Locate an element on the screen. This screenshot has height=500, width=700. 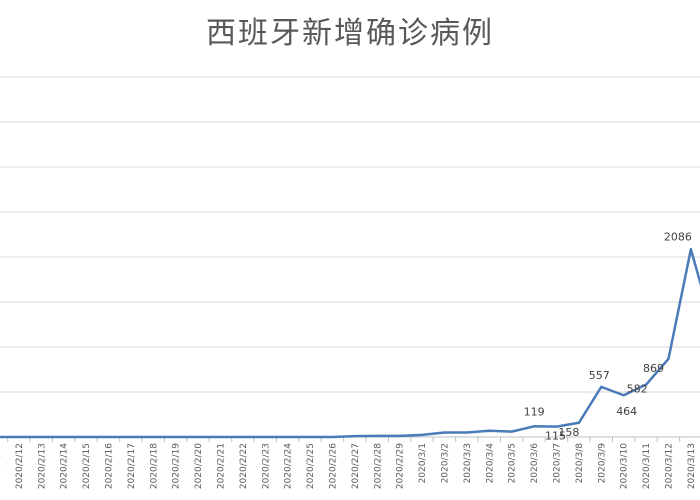
x-tick-label: 2020/2/14 is located at coordinates (65, 466).